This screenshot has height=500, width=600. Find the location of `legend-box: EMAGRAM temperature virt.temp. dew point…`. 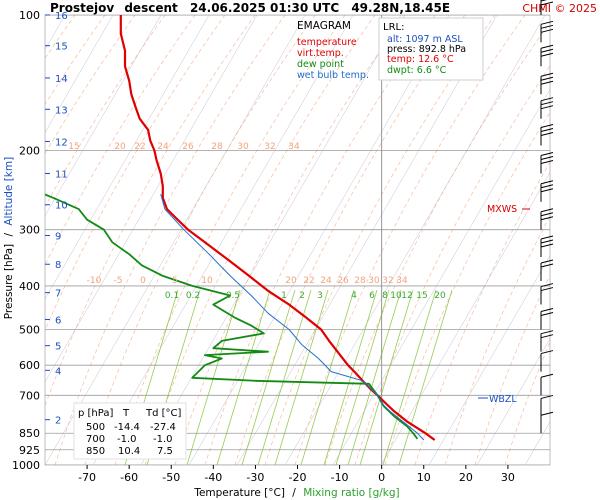

legend-box: EMAGRAM temperature virt.temp. dew point… is located at coordinates (333, 50).